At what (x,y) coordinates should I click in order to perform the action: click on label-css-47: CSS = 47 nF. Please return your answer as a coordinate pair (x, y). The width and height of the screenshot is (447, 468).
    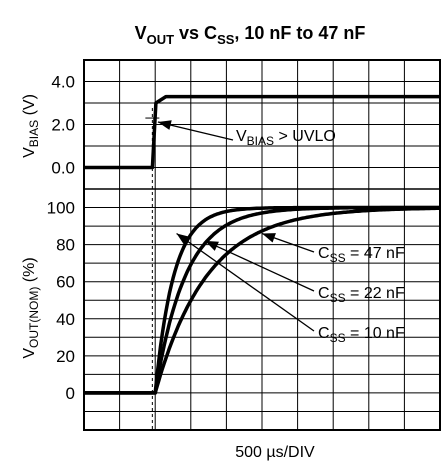
    Looking at the image, I should click on (361, 255).